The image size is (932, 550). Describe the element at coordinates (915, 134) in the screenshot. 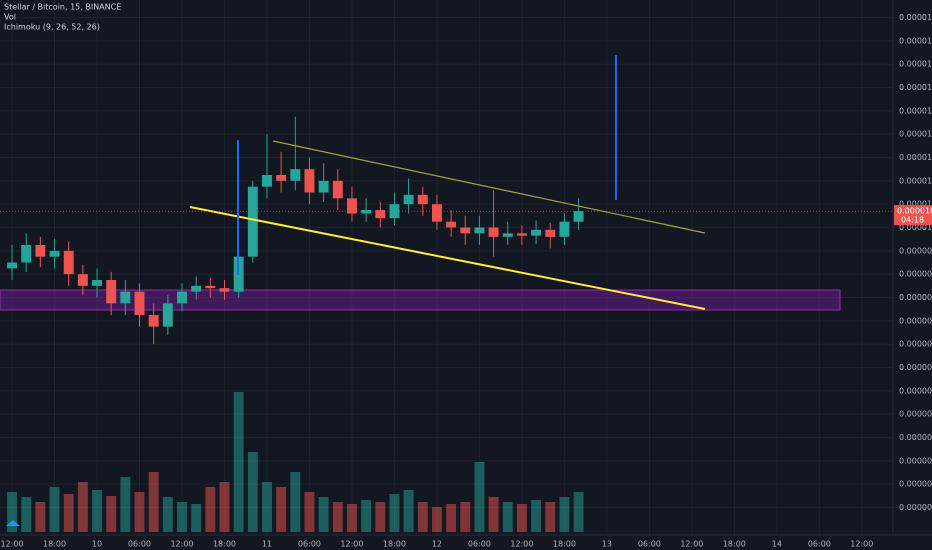

I see `y-tick-label: 0.00001080` at that location.